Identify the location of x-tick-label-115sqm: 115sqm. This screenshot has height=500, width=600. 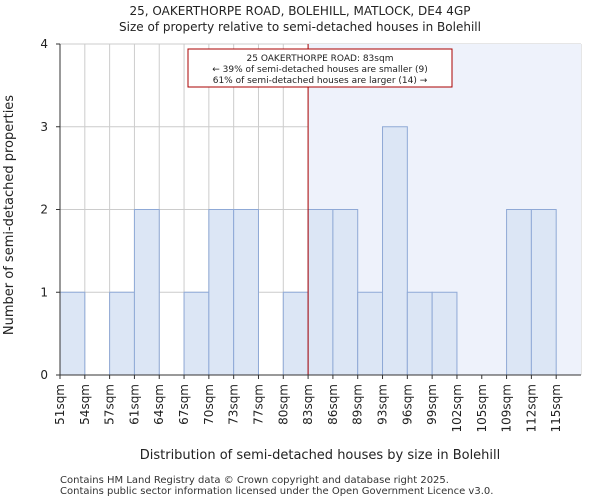
(556, 408).